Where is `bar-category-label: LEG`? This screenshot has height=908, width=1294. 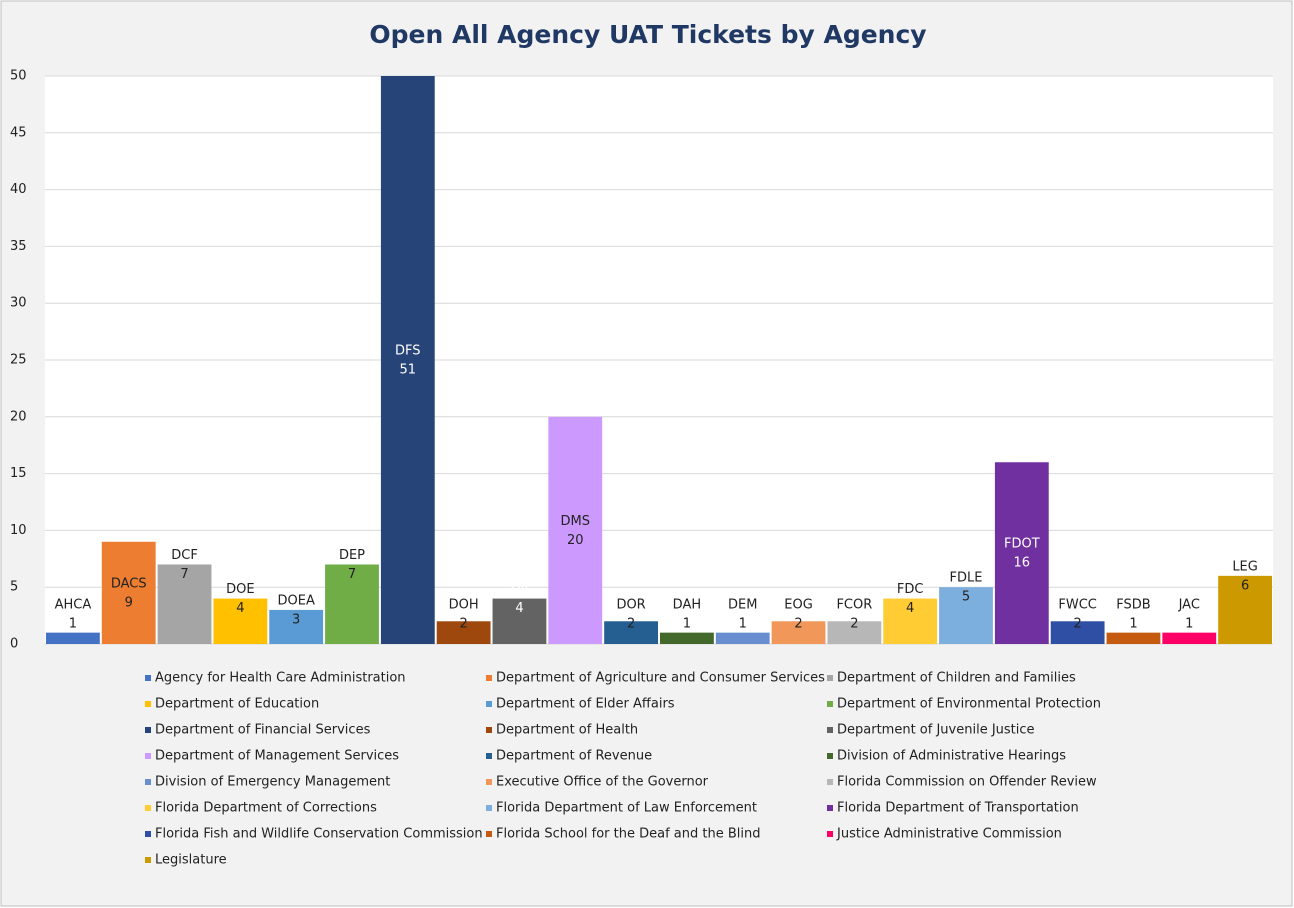 bar-category-label: LEG is located at coordinates (1245, 566).